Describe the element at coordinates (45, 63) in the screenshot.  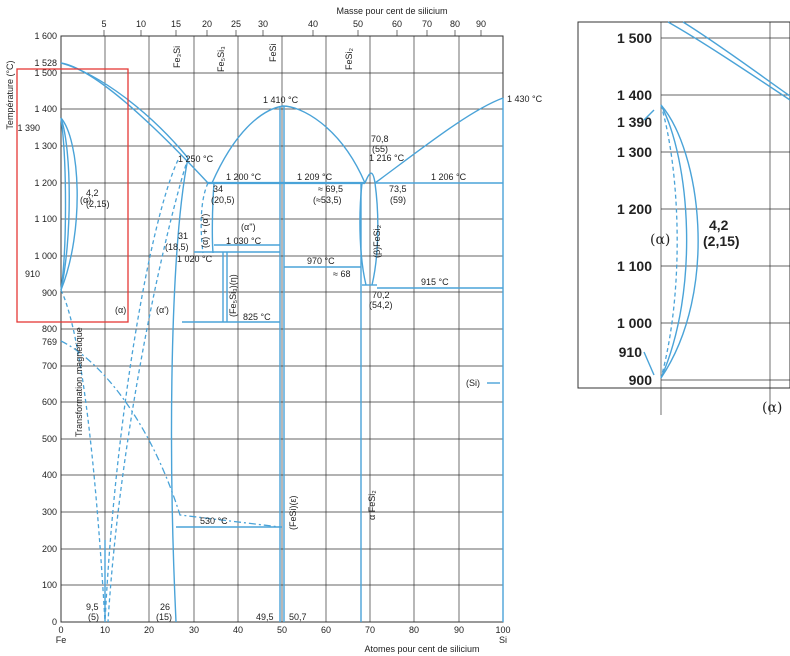
I see `svg-text: 1 528` at that location.